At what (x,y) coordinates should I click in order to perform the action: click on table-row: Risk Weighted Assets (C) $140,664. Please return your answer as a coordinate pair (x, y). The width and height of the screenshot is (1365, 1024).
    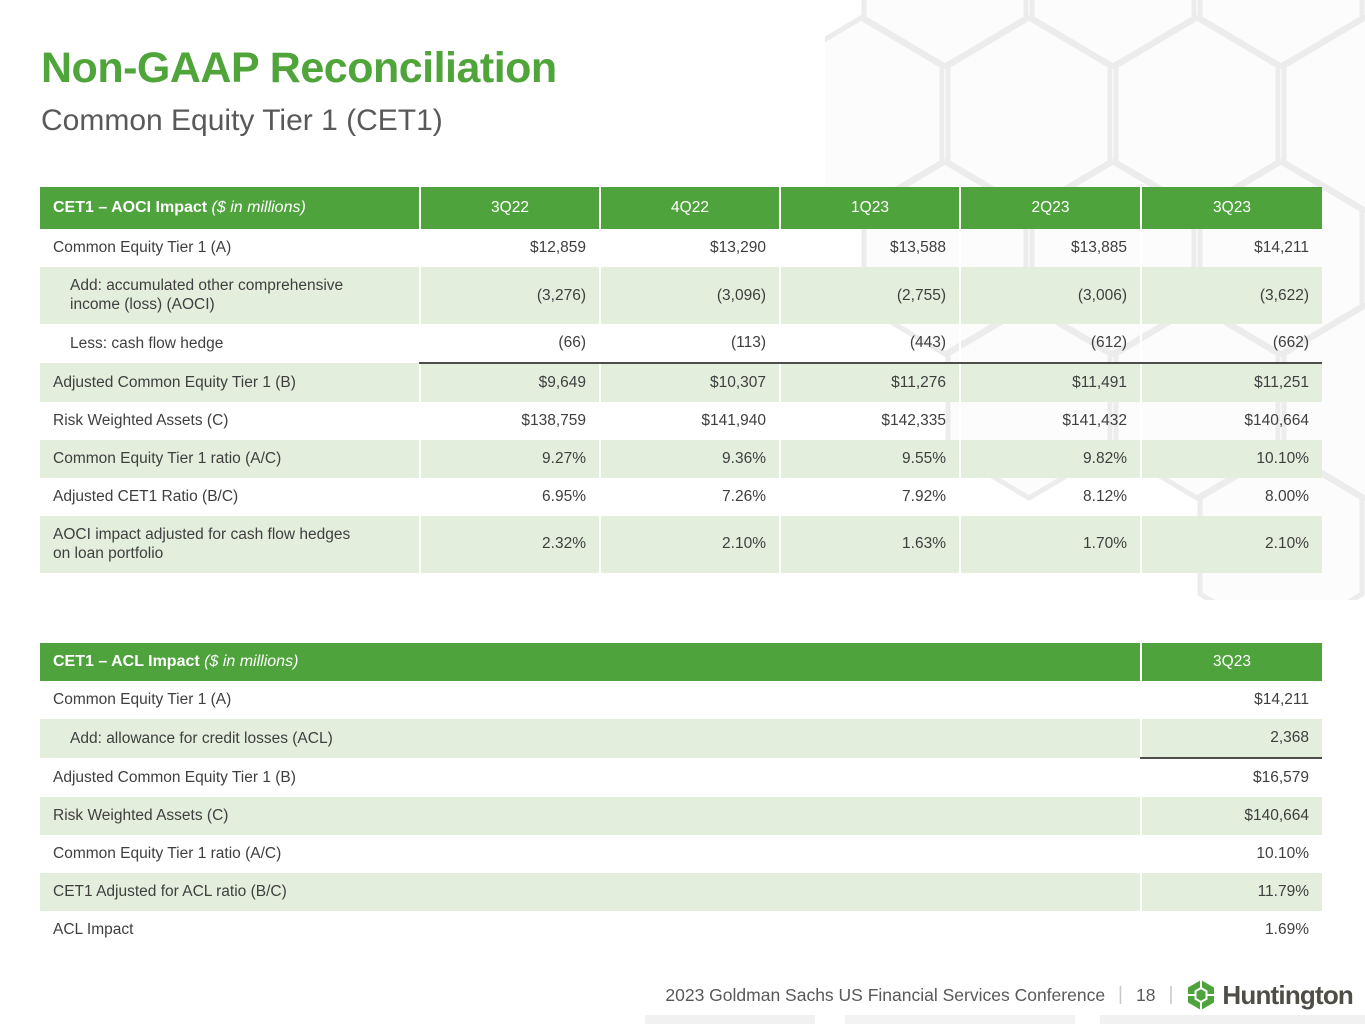
    Looking at the image, I should click on (681, 816).